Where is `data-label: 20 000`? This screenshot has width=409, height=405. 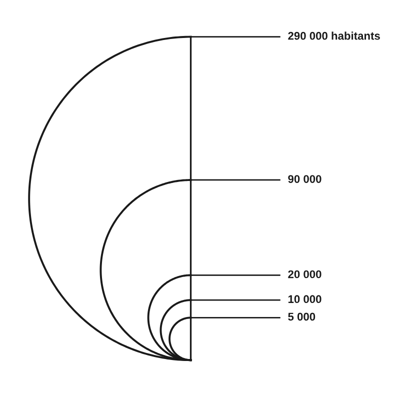 data-label: 20 000 is located at coordinates (305, 274).